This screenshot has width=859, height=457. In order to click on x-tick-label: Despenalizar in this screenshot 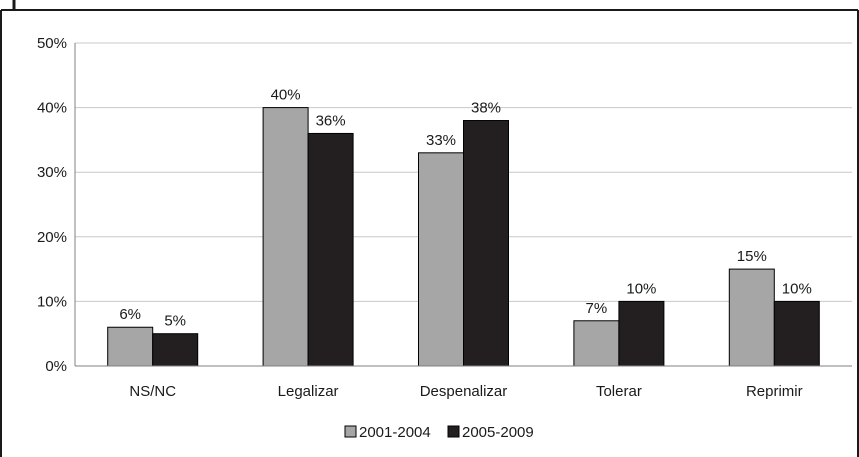, I will do `click(464, 391)`.